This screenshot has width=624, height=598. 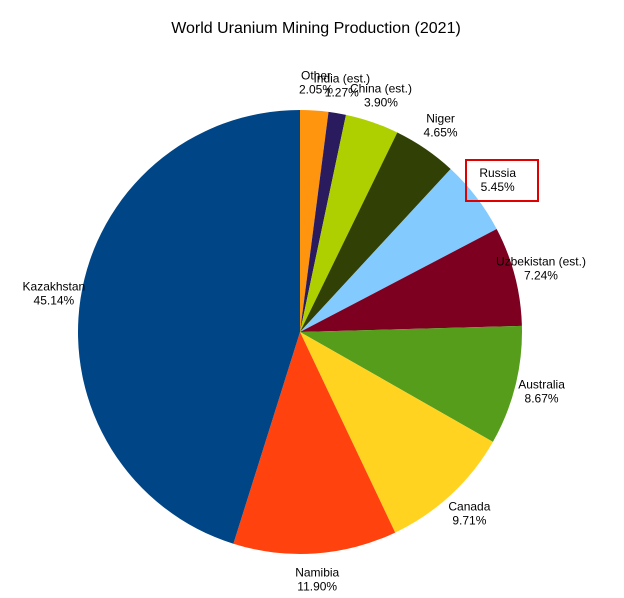 What do you see at coordinates (316, 90) in the screenshot?
I see `value-label: 2.05%` at bounding box center [316, 90].